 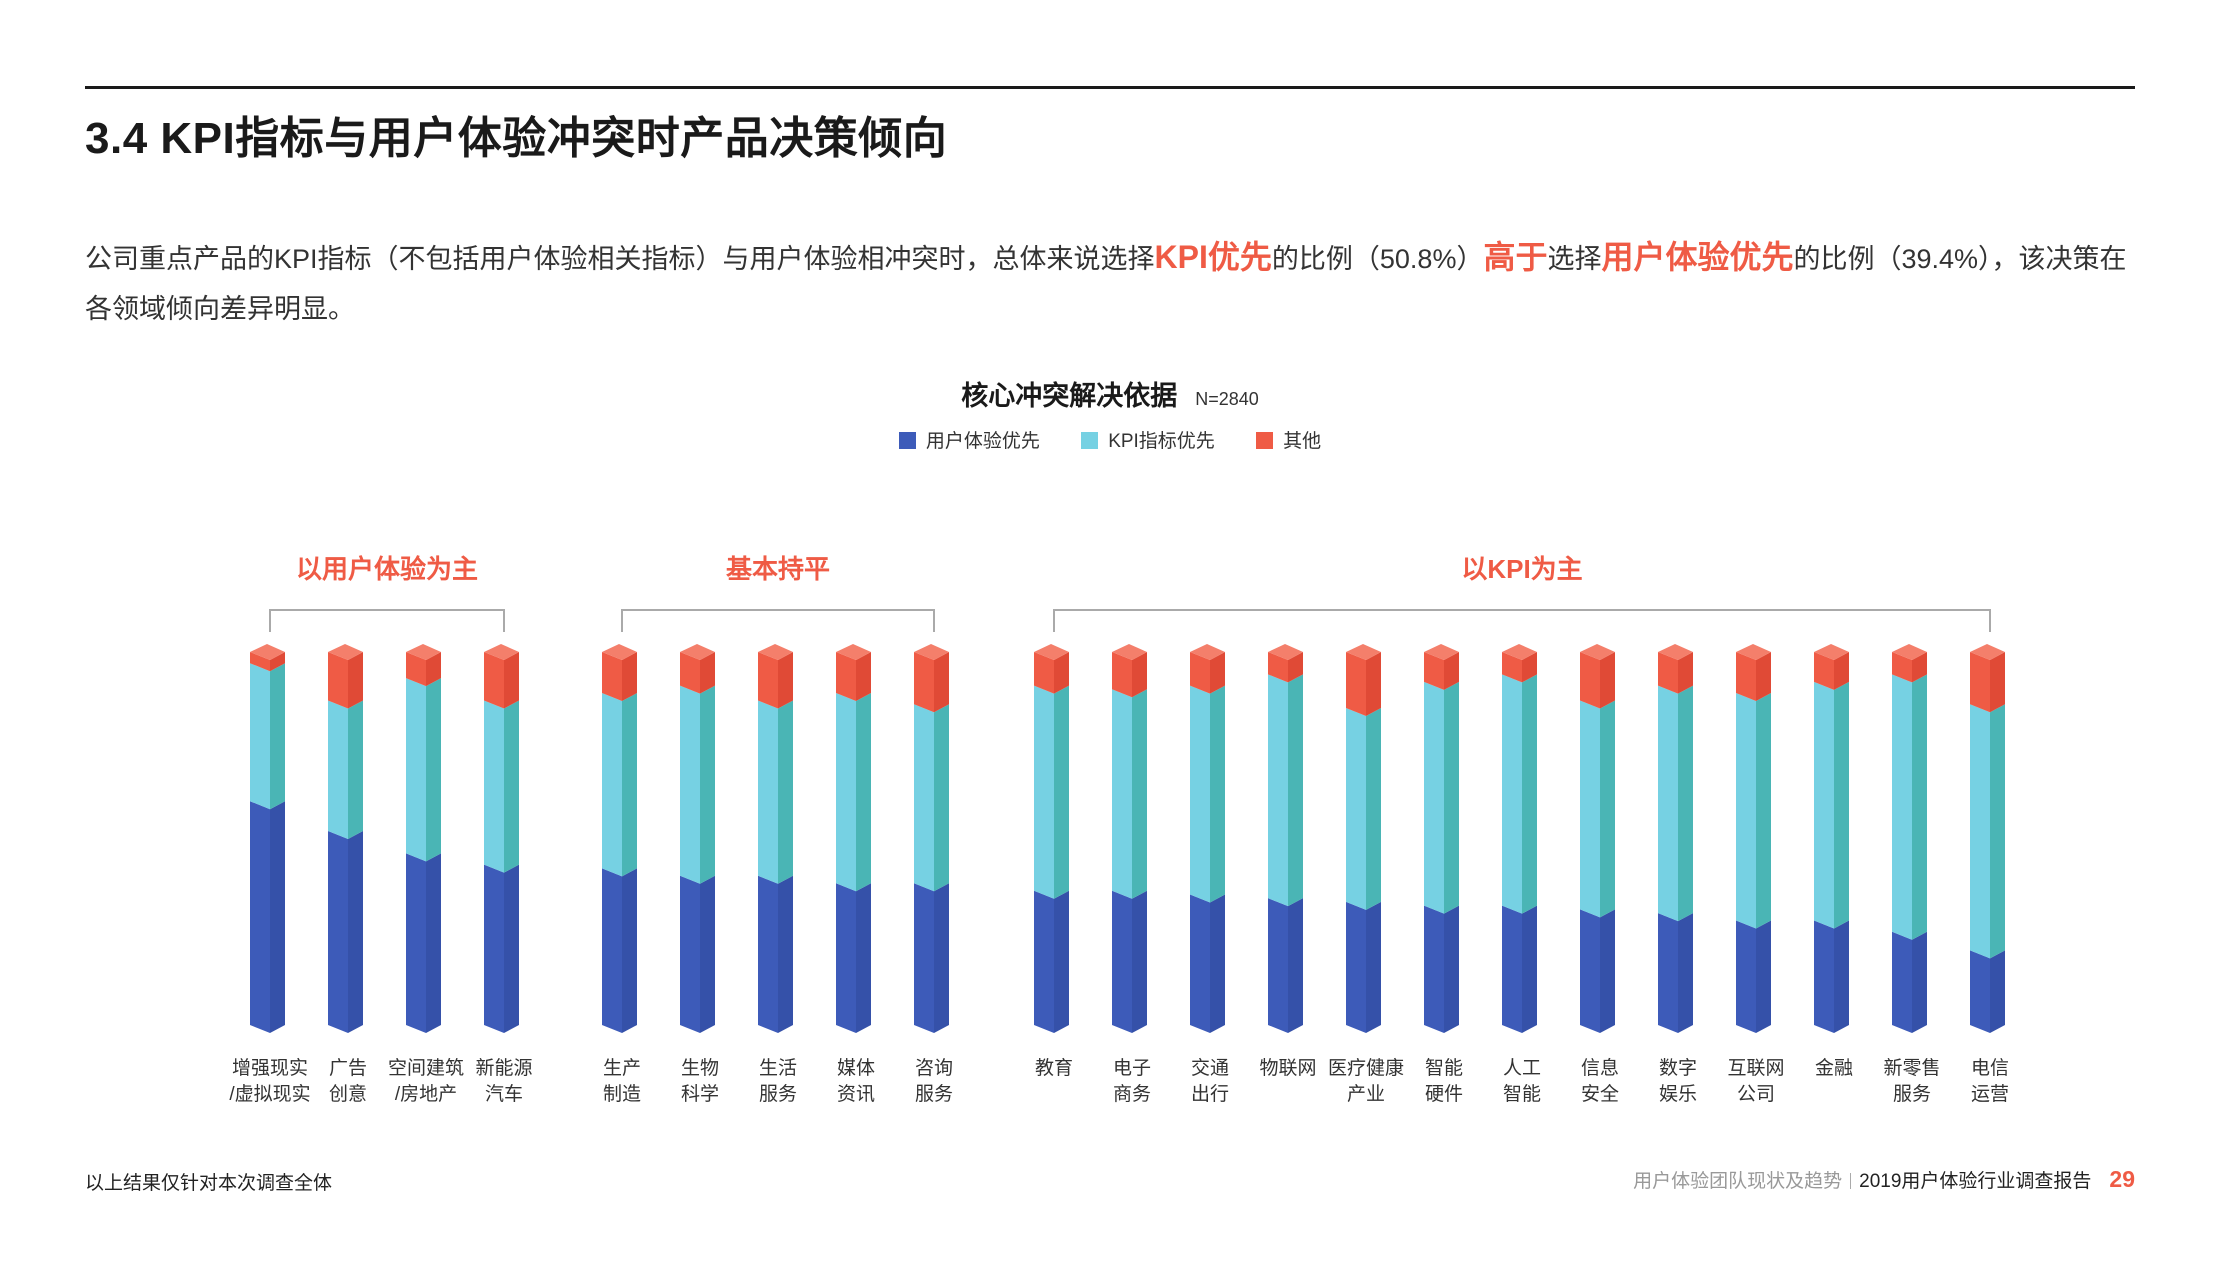 I want to click on page-number: 29, so click(x=2122, y=1179).